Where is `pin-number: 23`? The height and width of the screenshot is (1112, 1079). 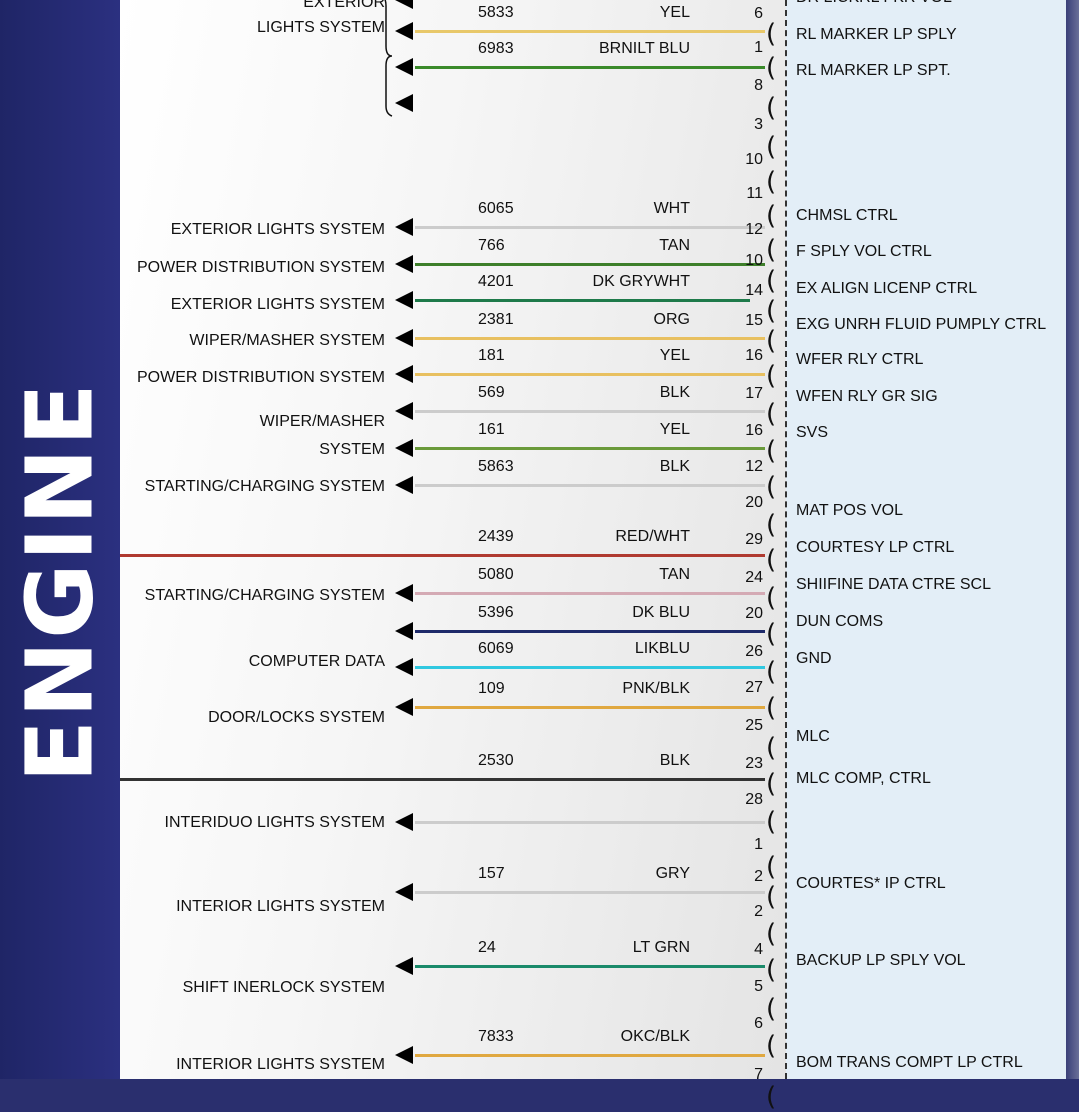 pin-number: 23 is located at coordinates (754, 763).